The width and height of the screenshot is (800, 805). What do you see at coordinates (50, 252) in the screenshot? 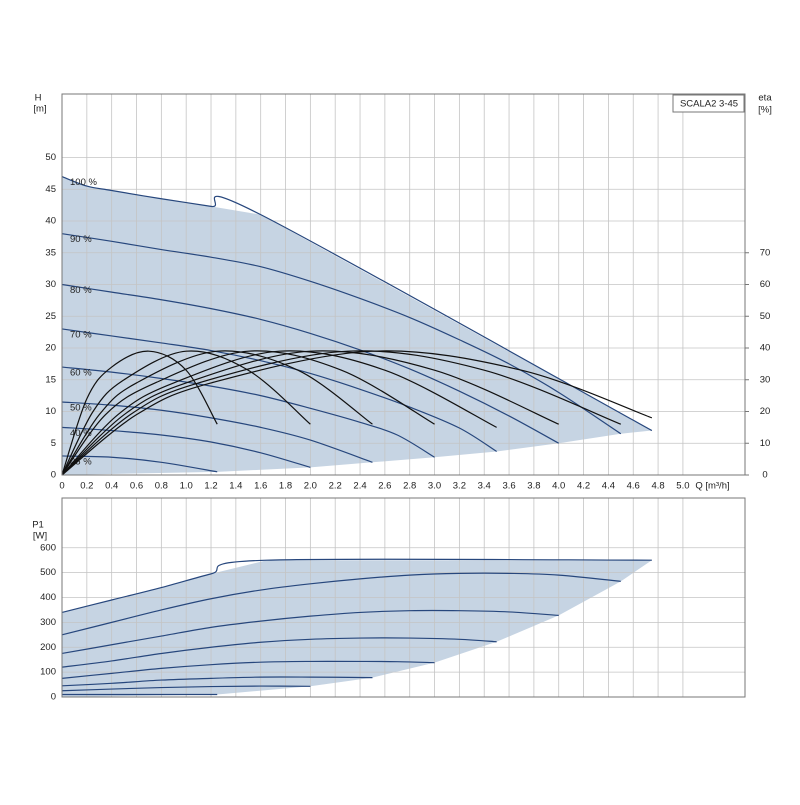
I see `y-tick-label: 35` at bounding box center [50, 252].